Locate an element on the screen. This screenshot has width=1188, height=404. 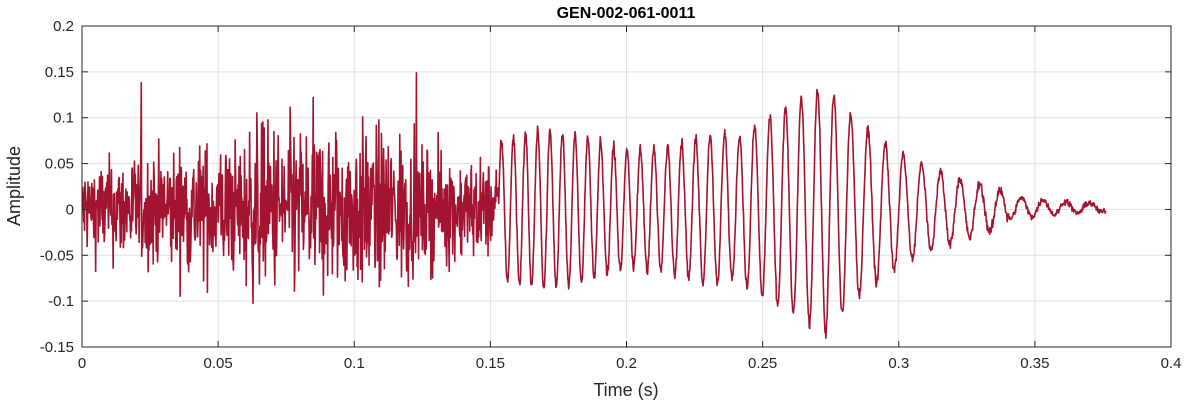
y-tick-label: 0.2 is located at coordinates (63, 26).